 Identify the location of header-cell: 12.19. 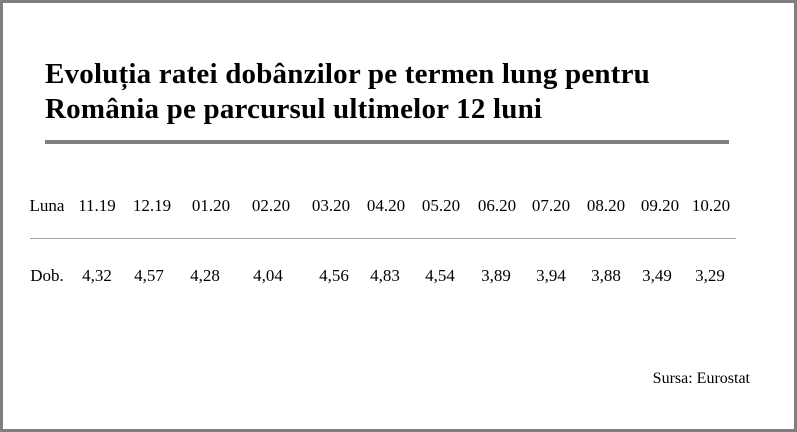
(152, 205).